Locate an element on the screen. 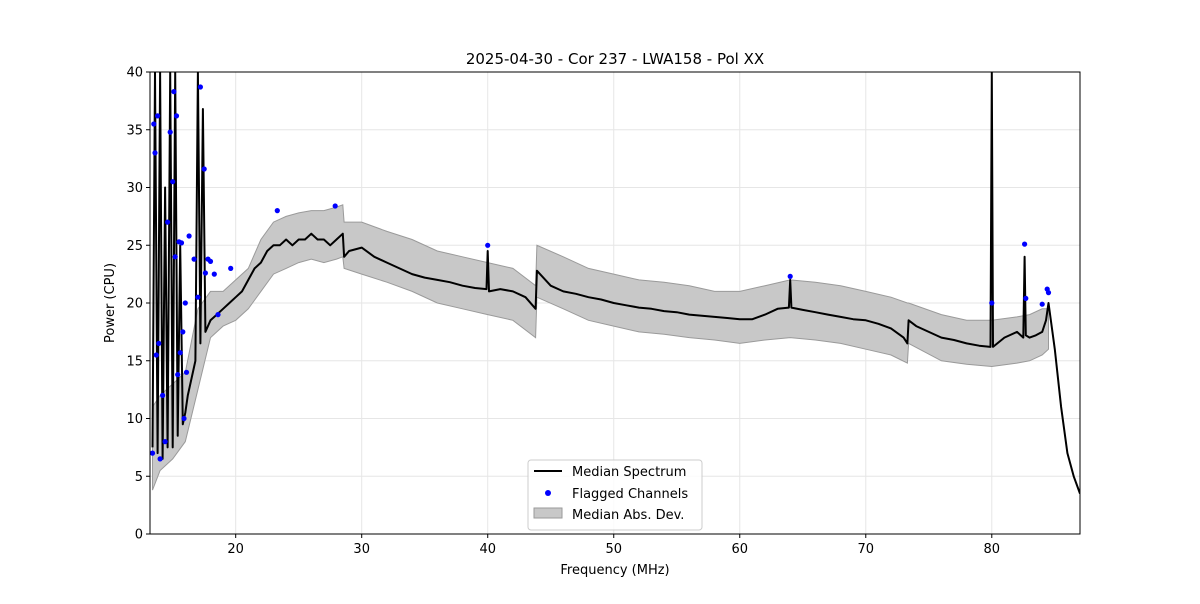 This screenshot has width=1200, height=604. x-tick-label: 30 is located at coordinates (361, 549).